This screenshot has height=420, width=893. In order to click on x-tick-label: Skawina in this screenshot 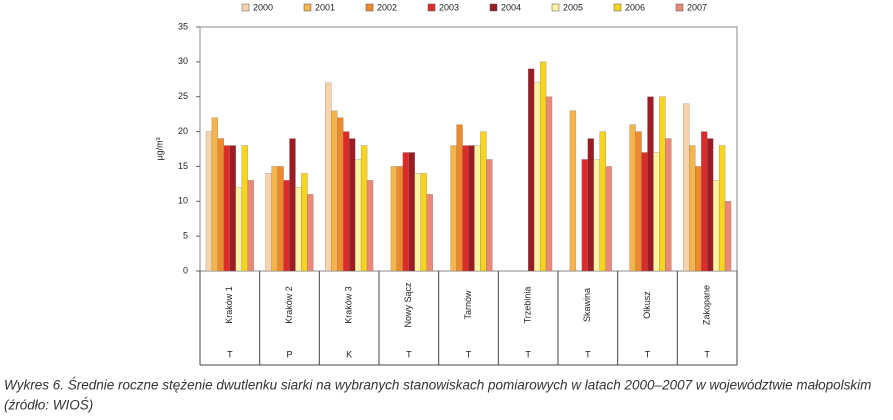, I will do `click(587, 305)`.